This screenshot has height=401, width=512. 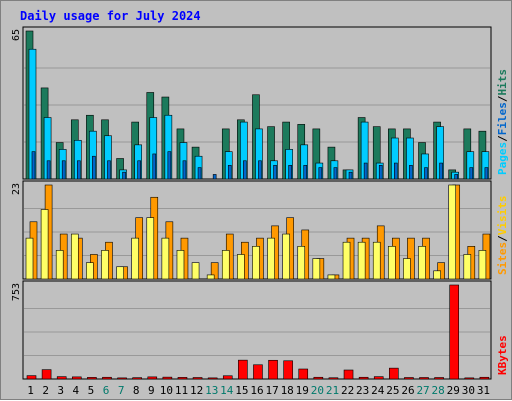 What do you see at coordinates (407, 390) in the screenshot?
I see `x-tick-label-day-26: 26` at bounding box center [407, 390].